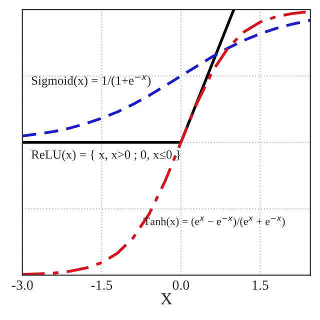 The width and height of the screenshot is (320, 320). Describe the element at coordinates (105, 156) in the screenshot. I see `annotation: ReLU(x) = { x, x>0 ; 0, x≤0 }` at that location.